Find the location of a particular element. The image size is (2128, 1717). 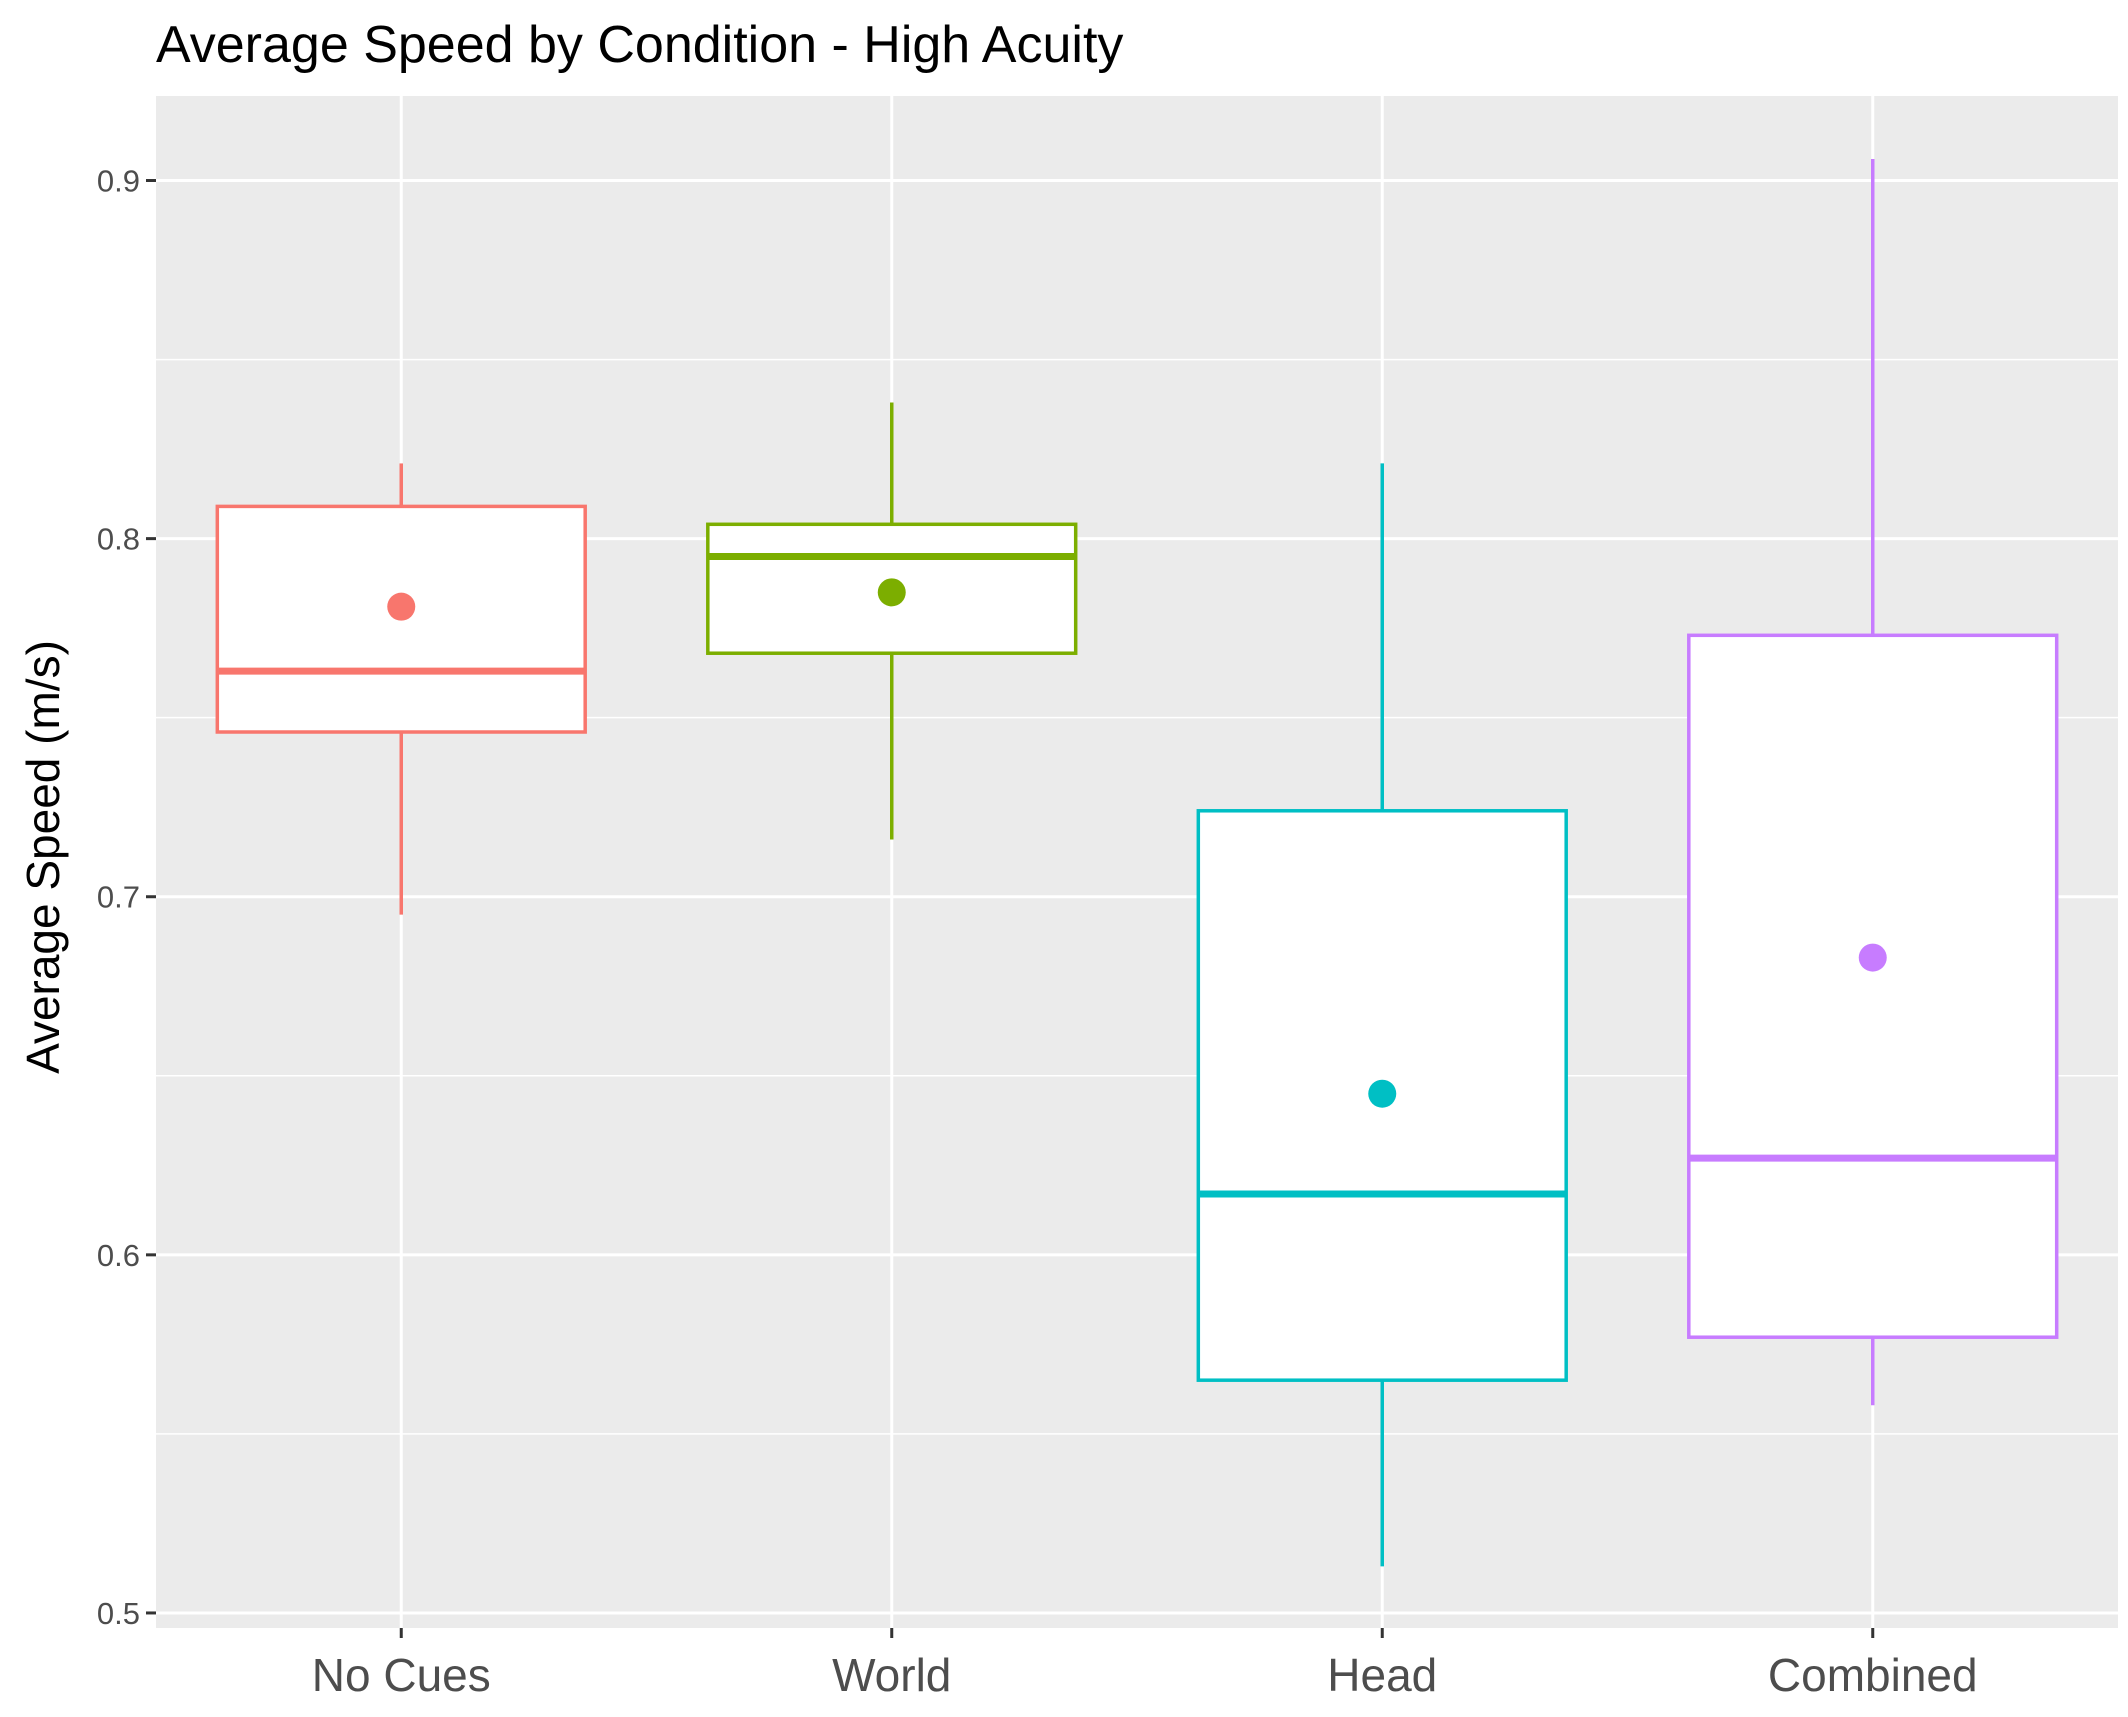

x-tick-label: Combined is located at coordinates (1873, 1675).